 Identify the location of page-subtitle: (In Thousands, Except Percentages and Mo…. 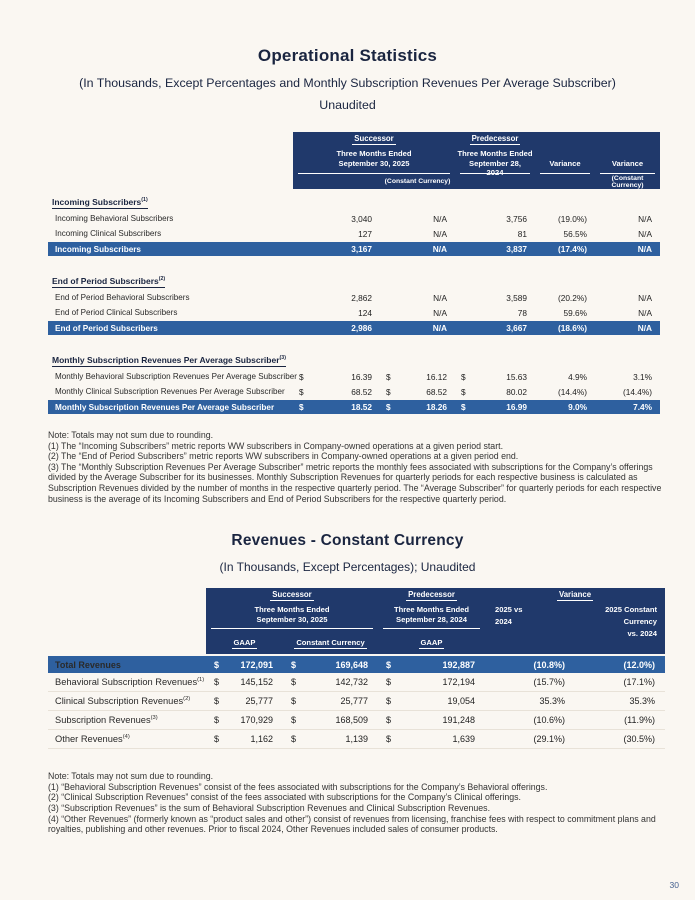
(347, 83).